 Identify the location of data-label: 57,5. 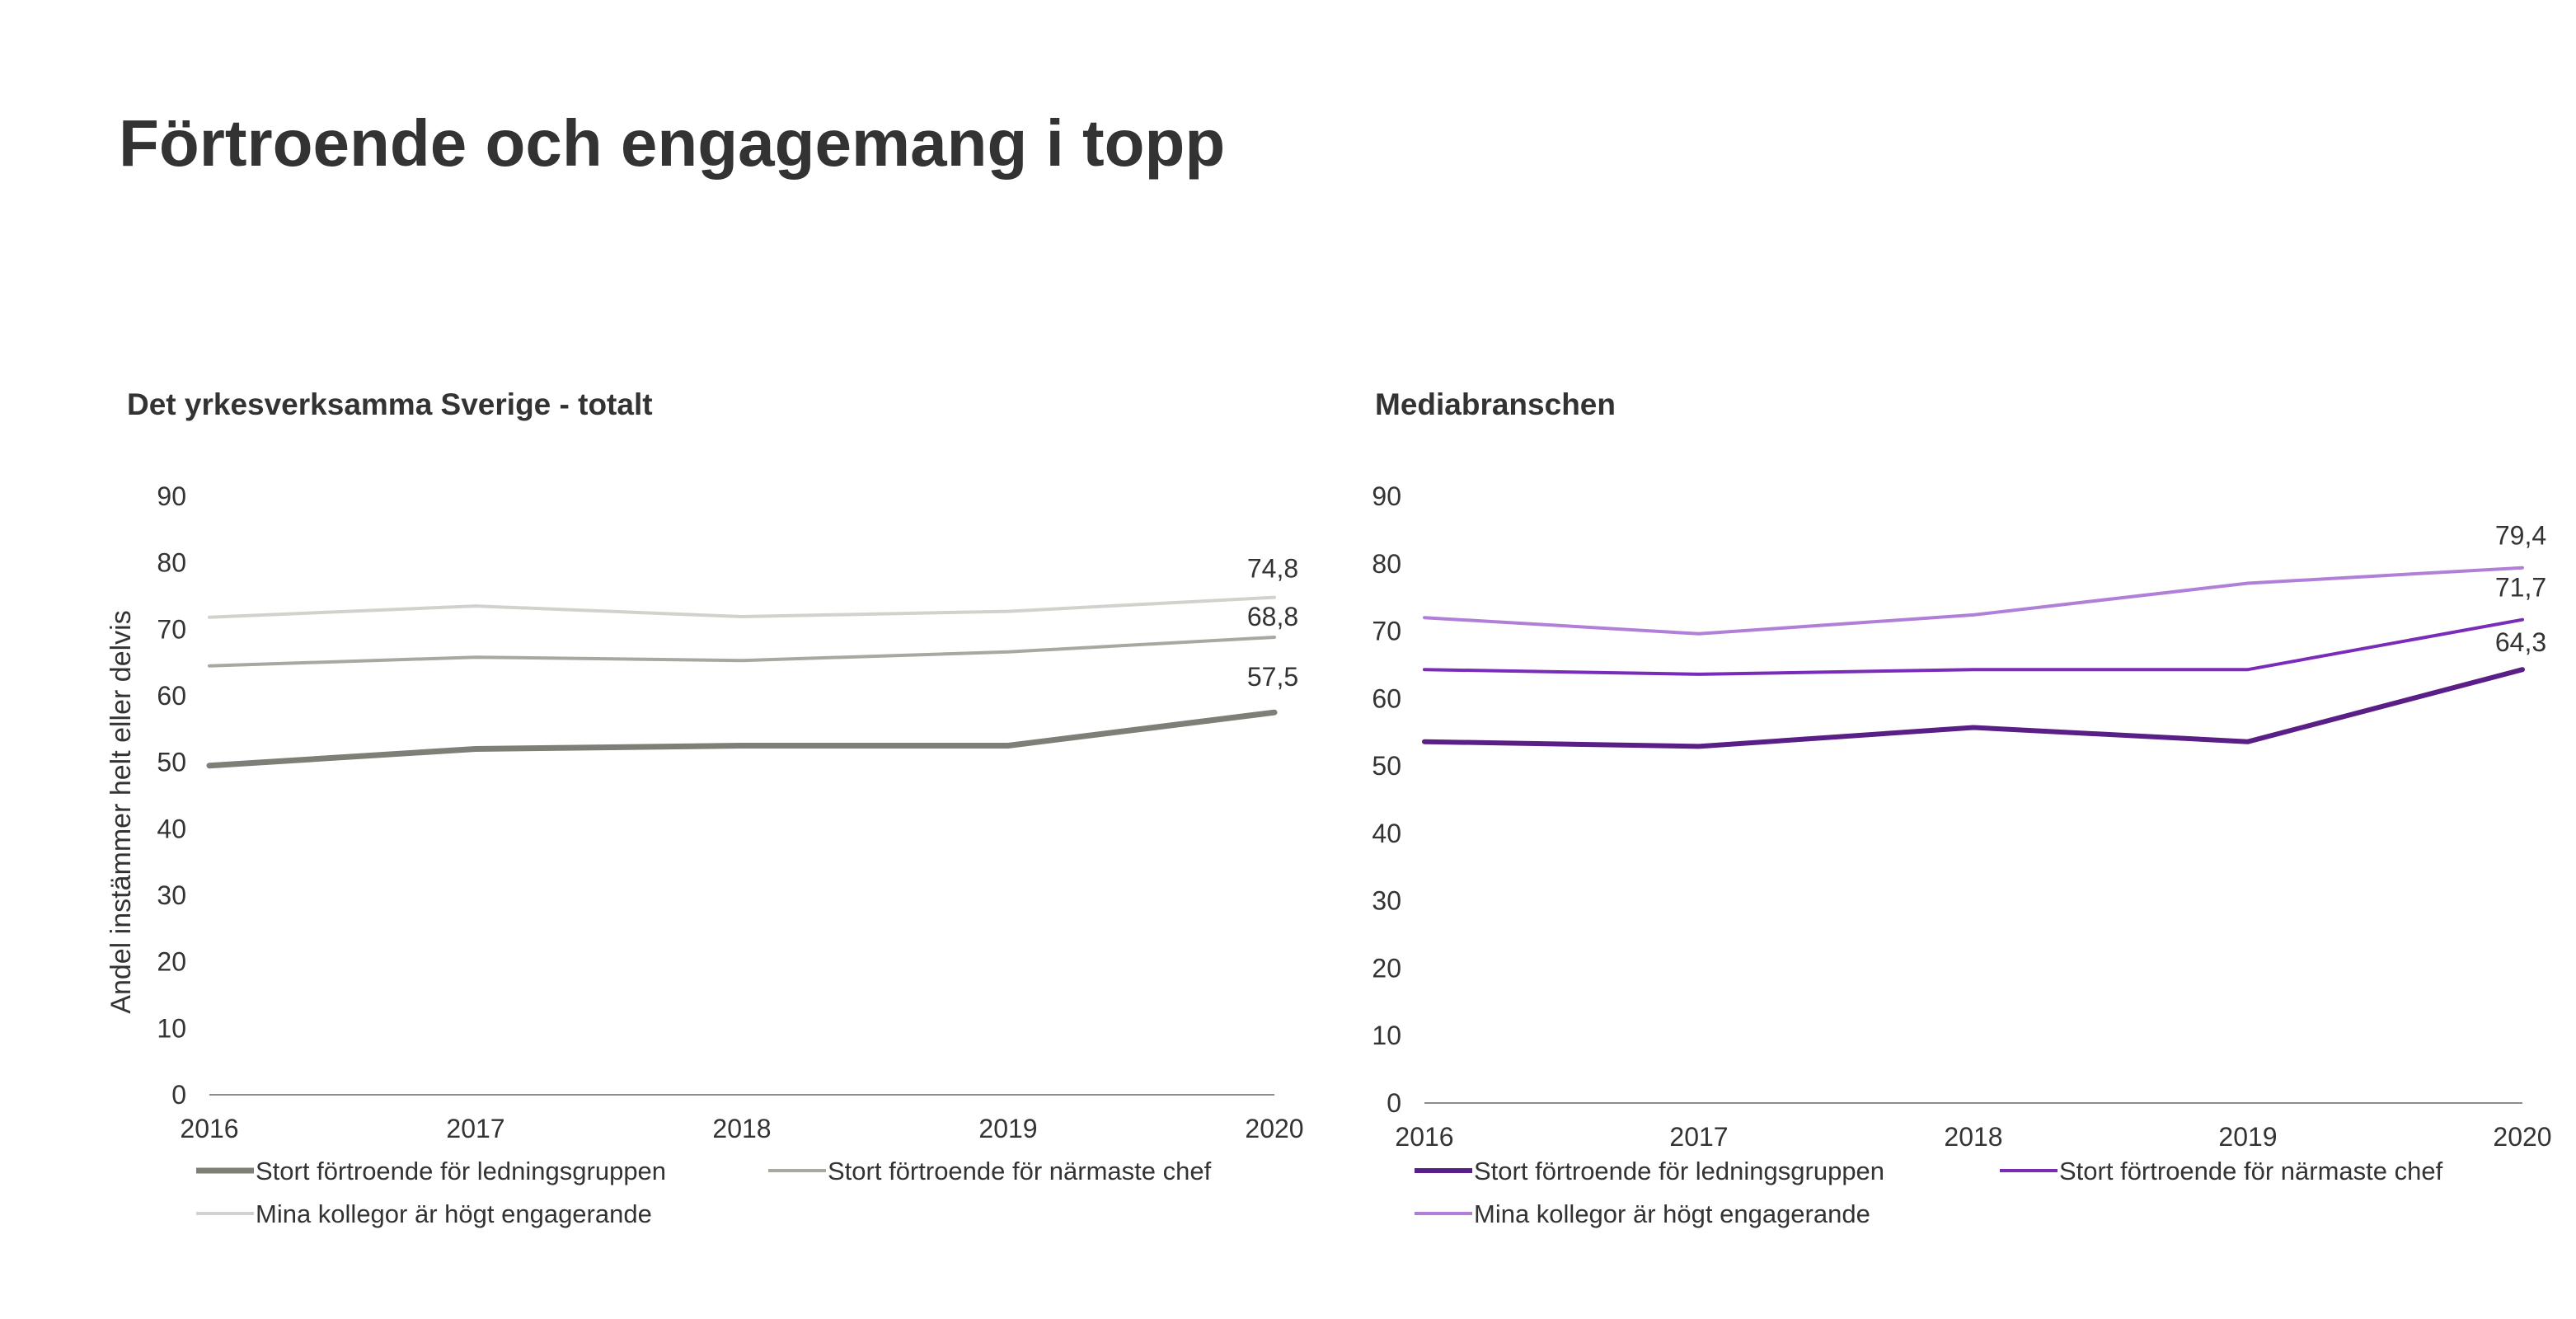
(1273, 677).